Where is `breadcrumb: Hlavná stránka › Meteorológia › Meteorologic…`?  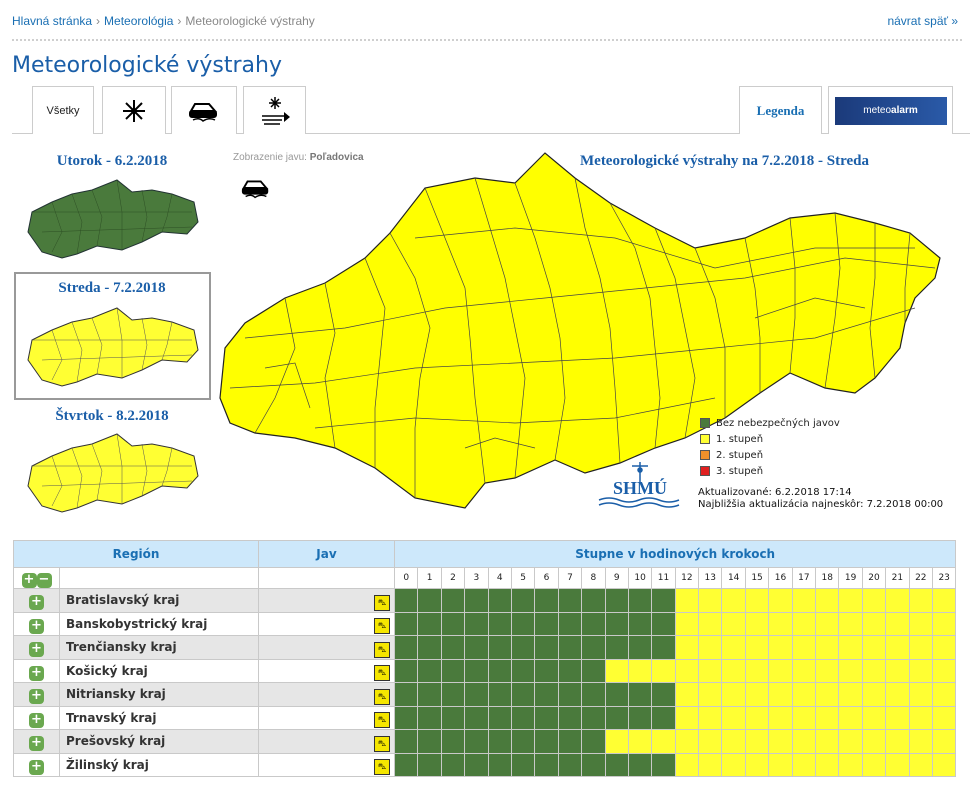 breadcrumb: Hlavná stránka › Meteorológia › Meteorologic… is located at coordinates (163, 21).